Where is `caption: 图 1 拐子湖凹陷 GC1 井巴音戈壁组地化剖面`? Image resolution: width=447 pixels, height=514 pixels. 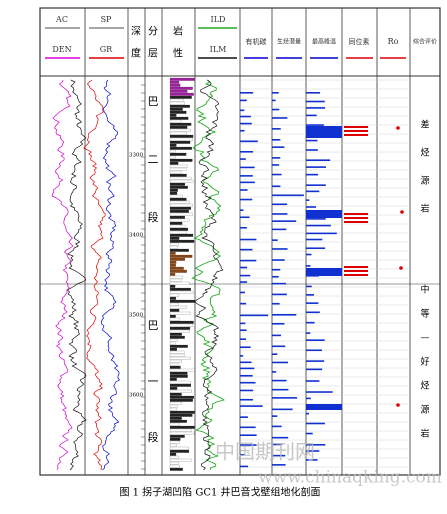 caption: 图 1 拐子湖凹陷 GC1 井巴音戈壁组地化剖面 is located at coordinates (219, 492).